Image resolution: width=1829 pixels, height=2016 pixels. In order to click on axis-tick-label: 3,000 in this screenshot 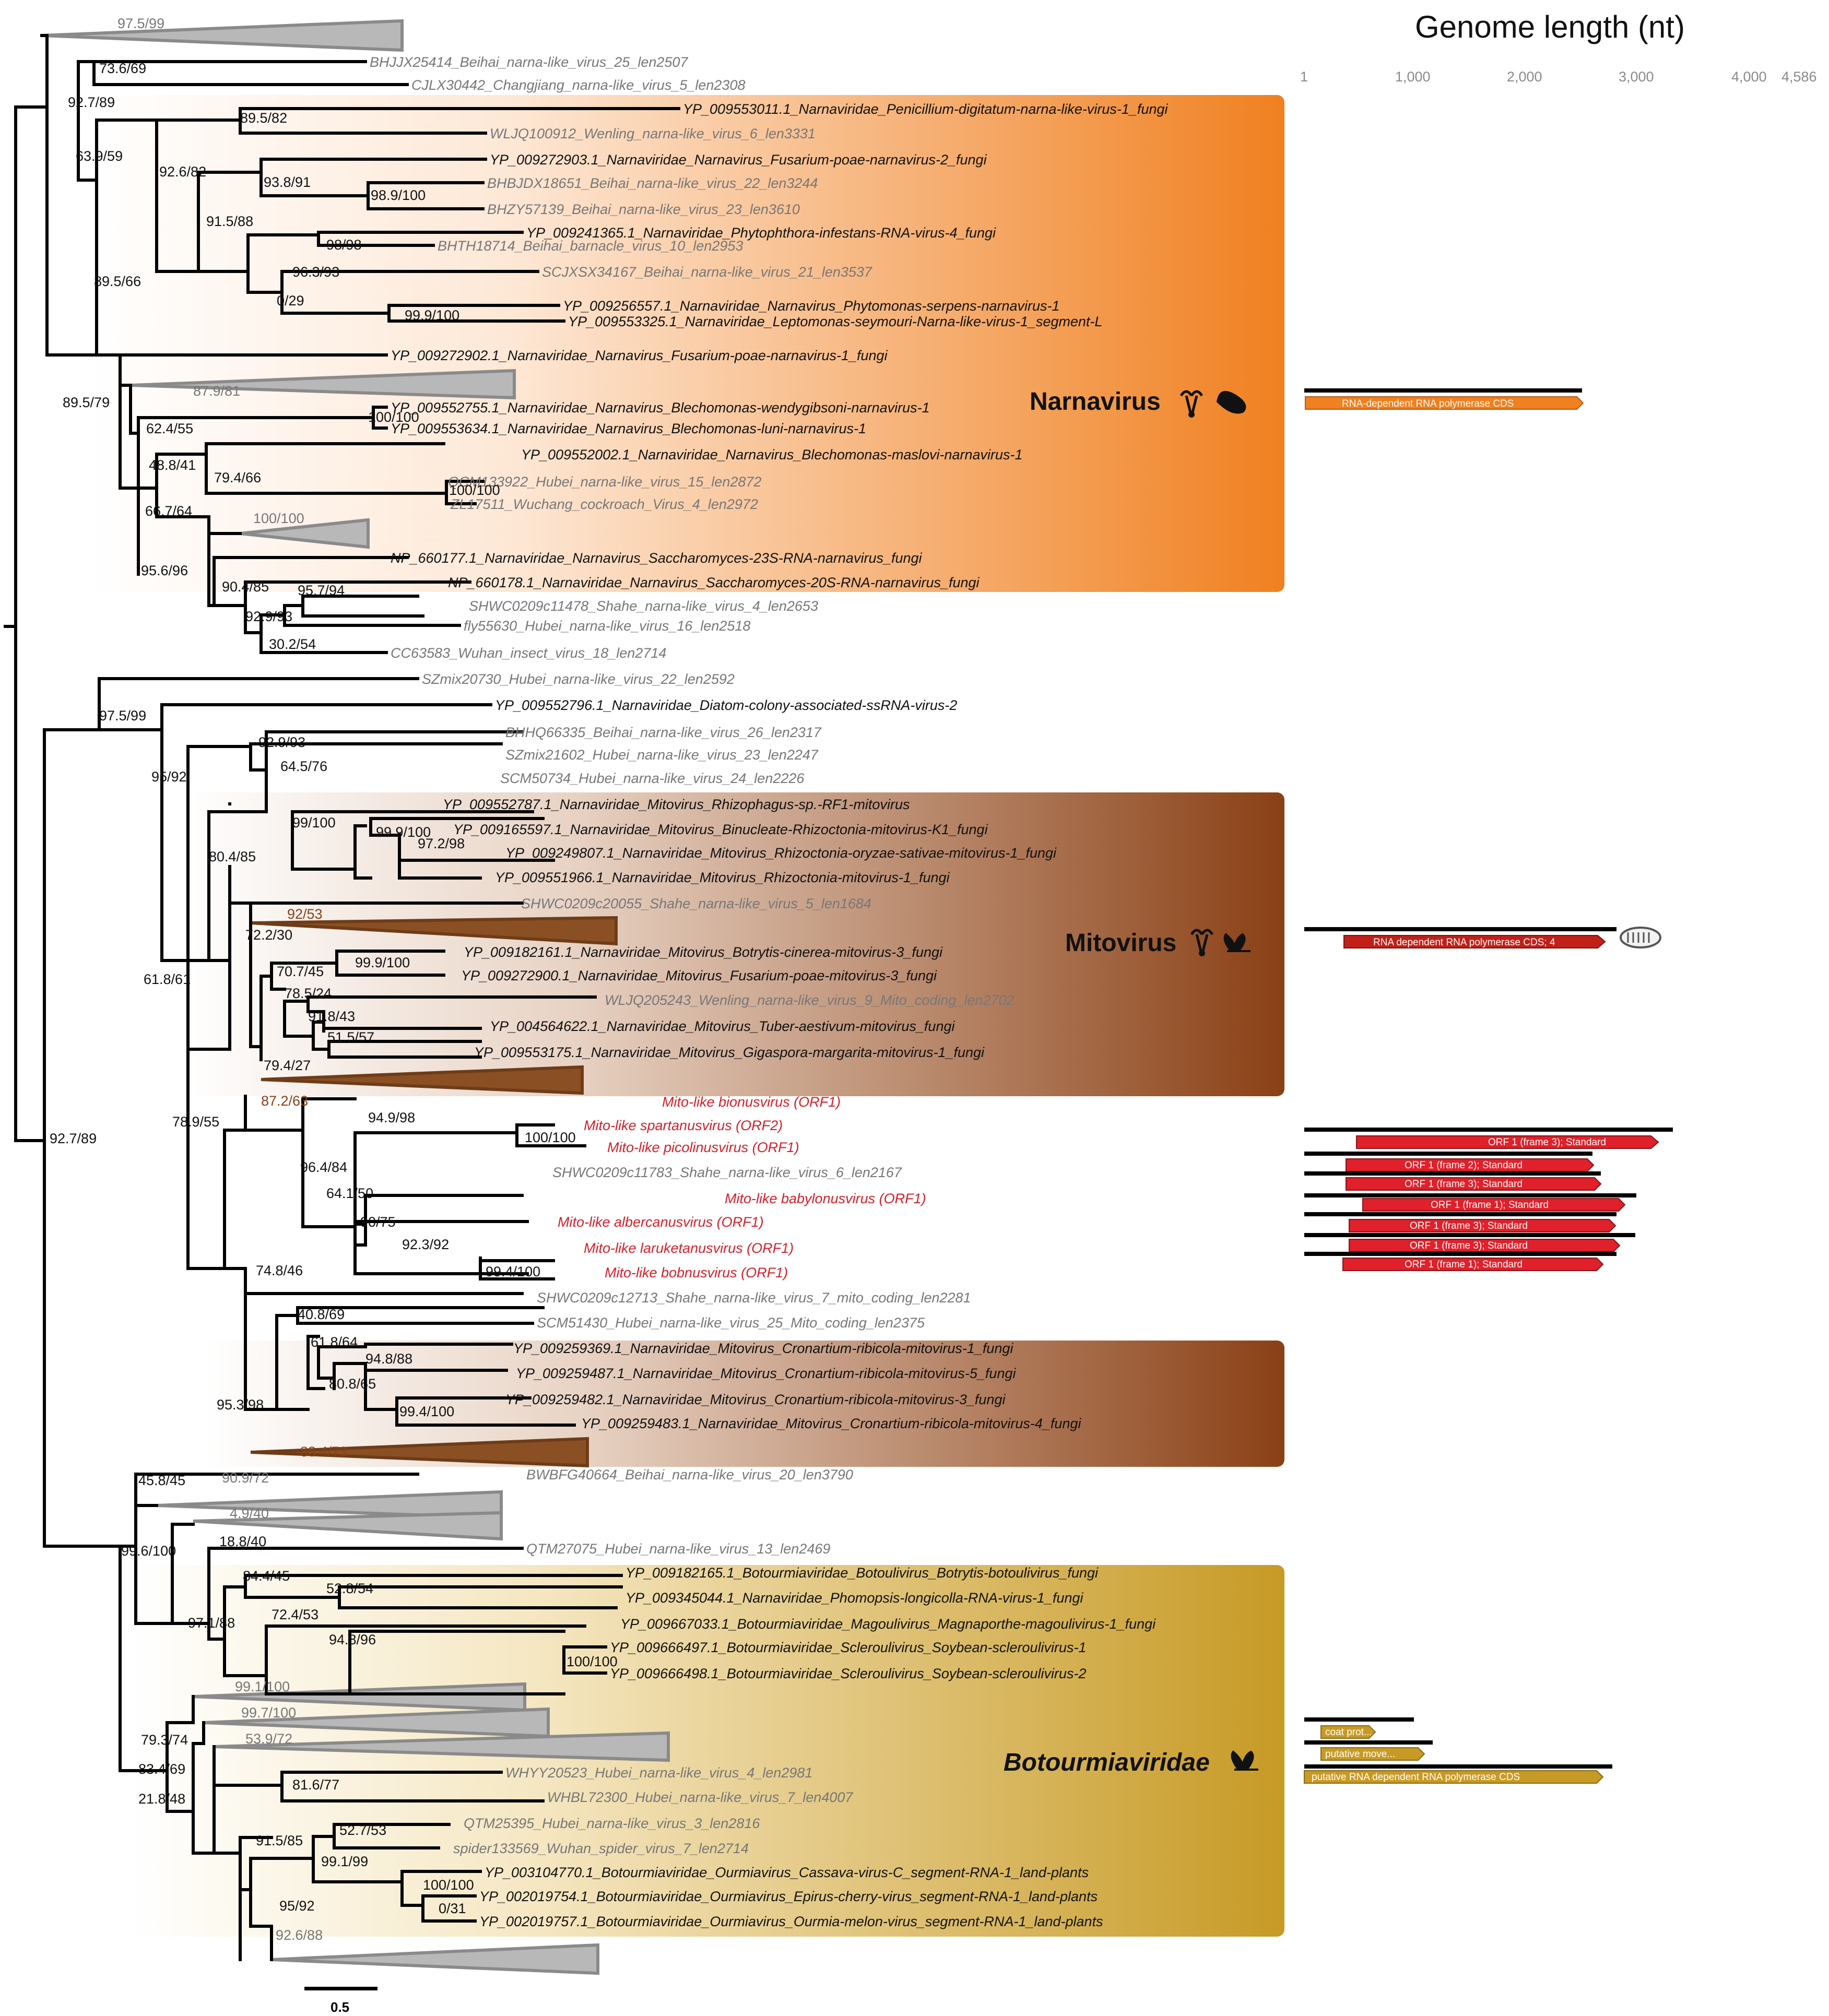, I will do `click(1637, 77)`.